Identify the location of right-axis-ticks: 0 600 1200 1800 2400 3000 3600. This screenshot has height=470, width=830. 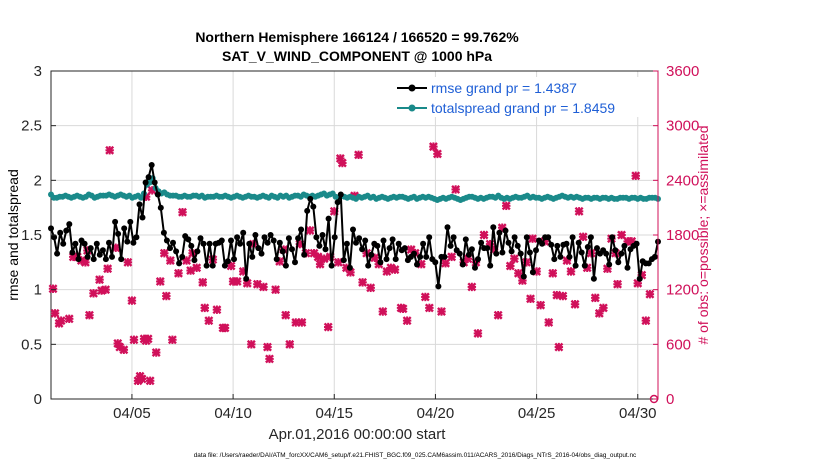
(676, 235).